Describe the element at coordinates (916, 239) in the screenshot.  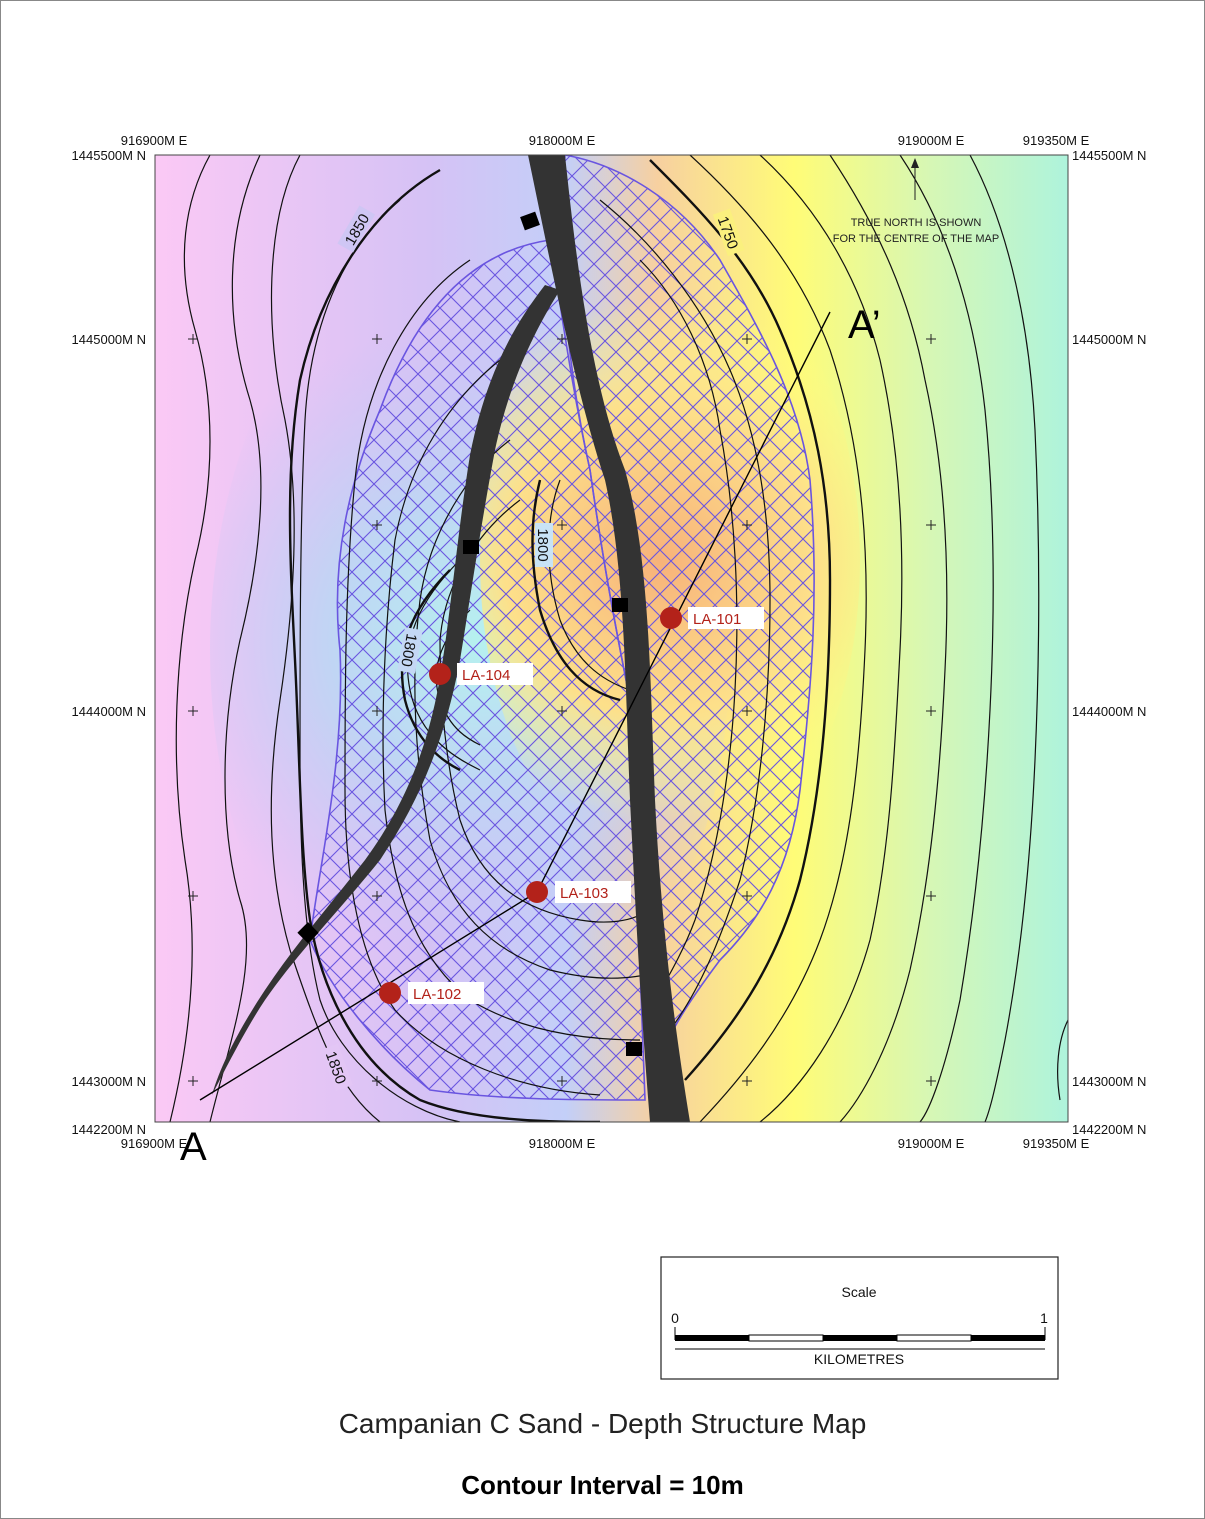
I see `north-note-line-2: FOR THE CENTRE OF THE MAP` at that location.